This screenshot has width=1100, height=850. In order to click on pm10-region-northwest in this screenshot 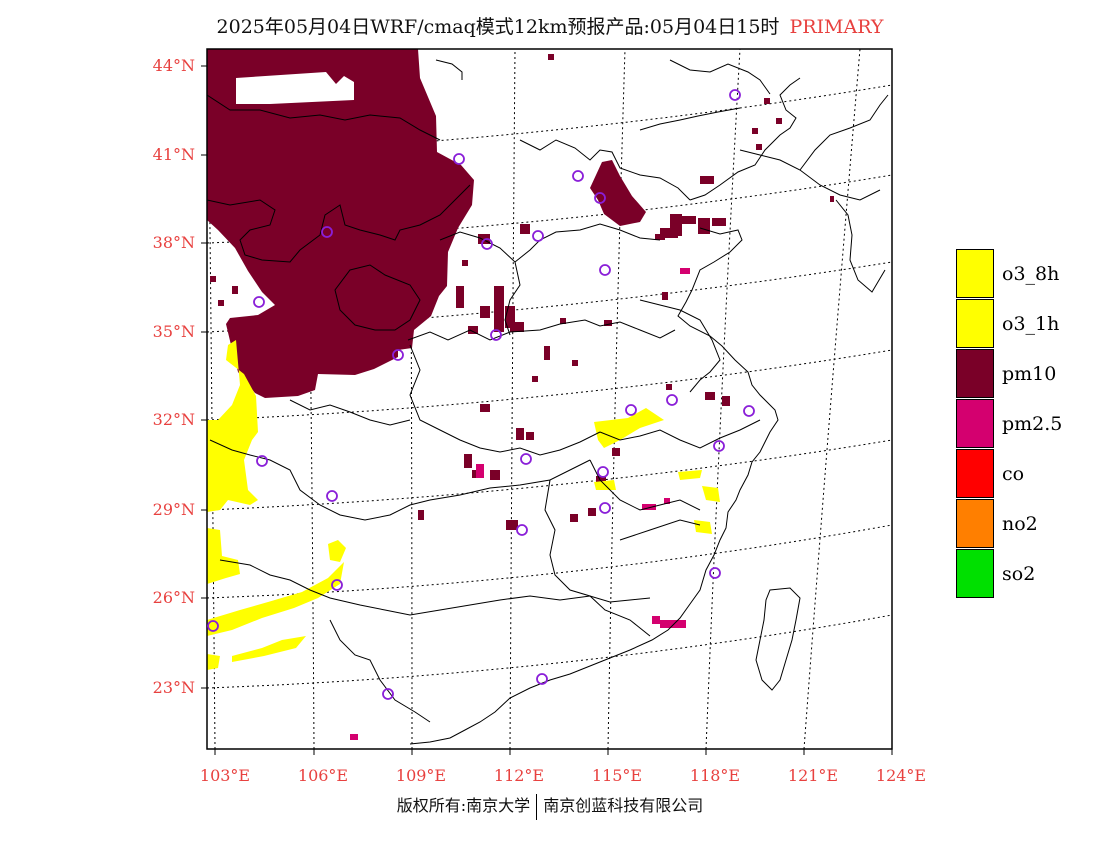, I will do `click(340, 223)`.